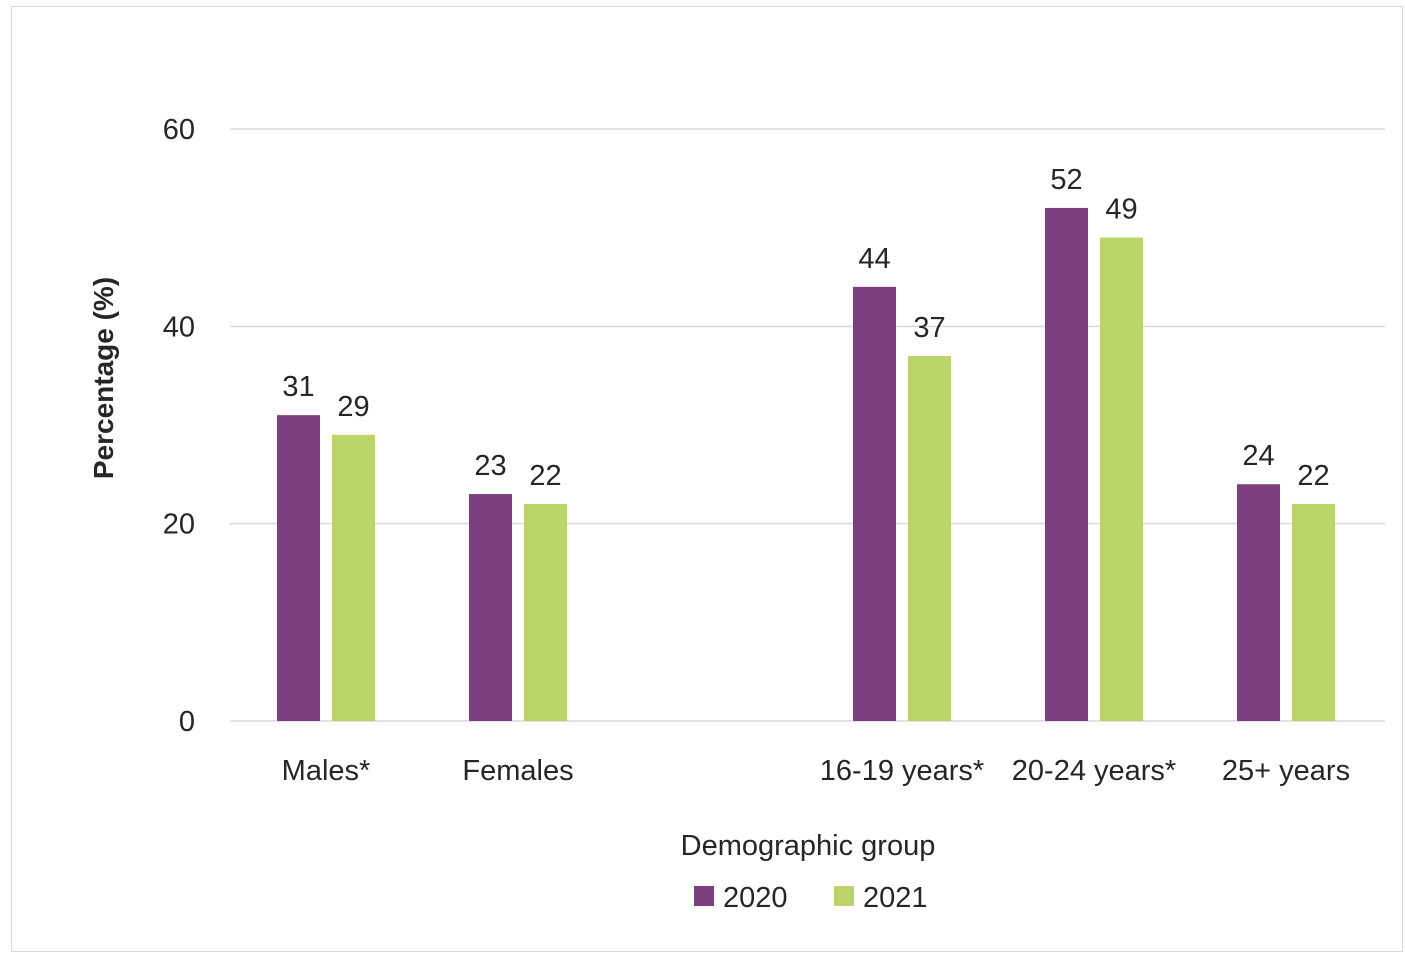 The width and height of the screenshot is (1405, 954). Describe the element at coordinates (353, 407) in the screenshot. I see `data-label-males-2021: 29` at that location.